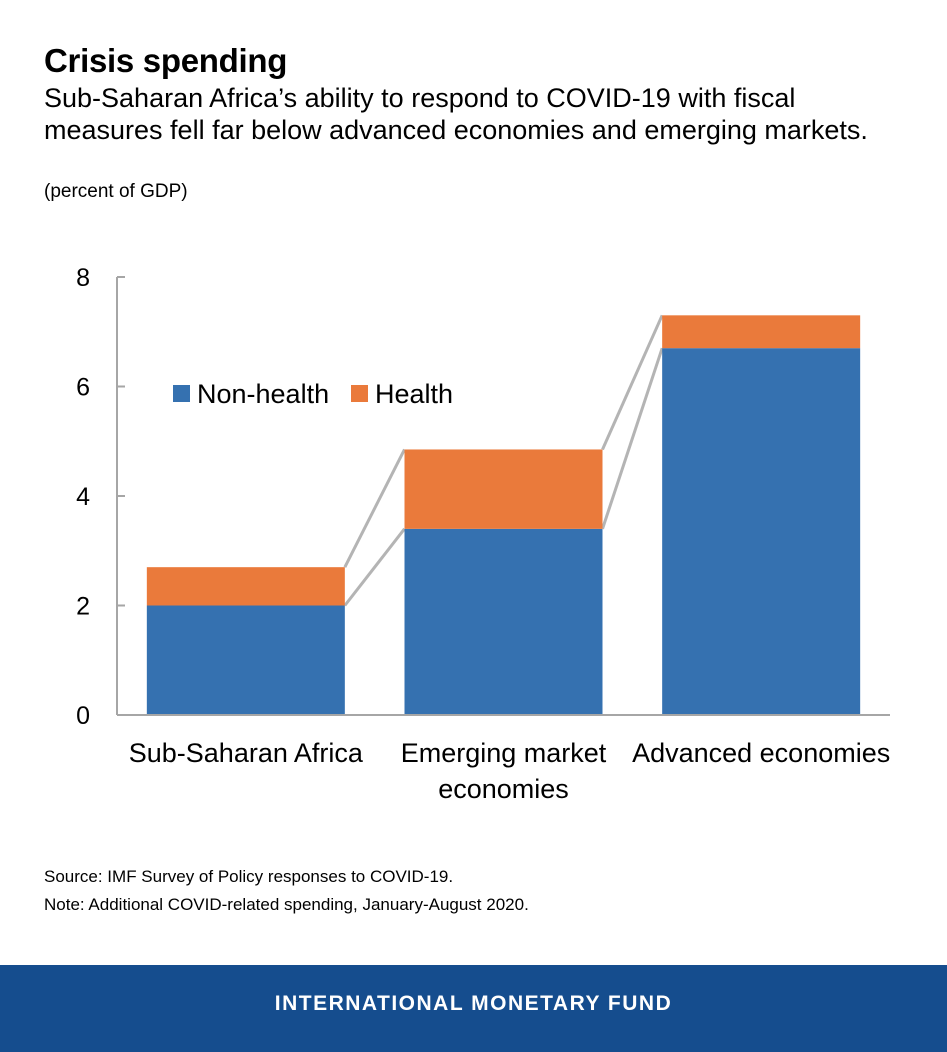 Image resolution: width=947 pixels, height=1052 pixels. Describe the element at coordinates (246, 753) in the screenshot. I see `category-label: Sub-Saharan Africa` at that location.